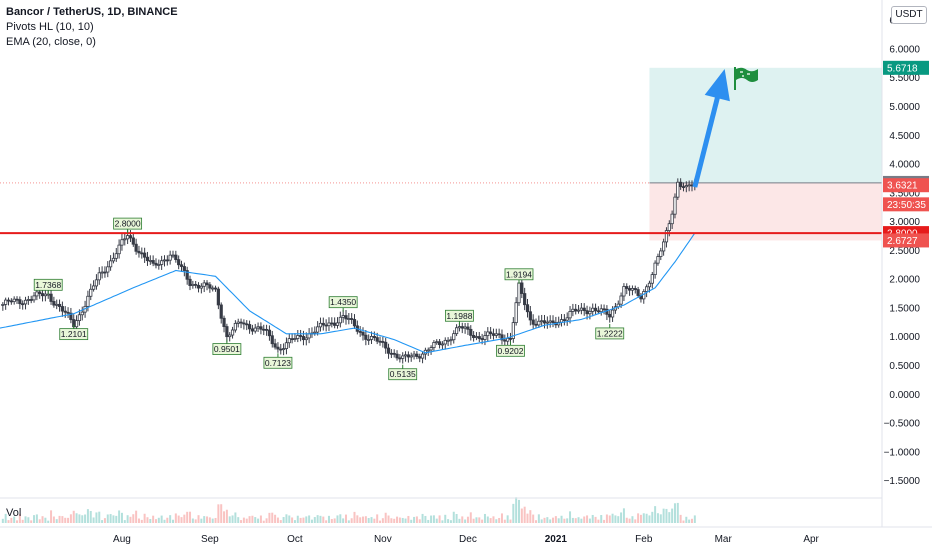 The width and height of the screenshot is (932, 550). What do you see at coordinates (50, 27) in the screenshot?
I see `indicator-pivots-label: Pivots HL (10, 10)` at bounding box center [50, 27].